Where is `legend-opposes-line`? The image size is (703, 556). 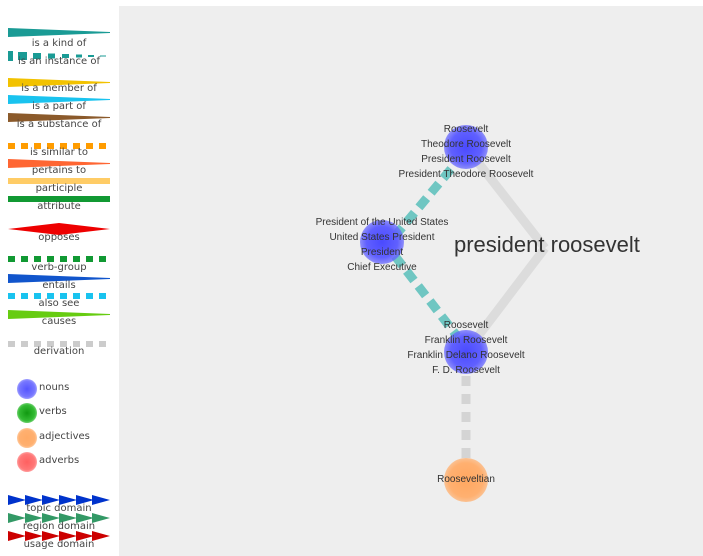
legend-opposes-line is located at coordinates (59, 229).